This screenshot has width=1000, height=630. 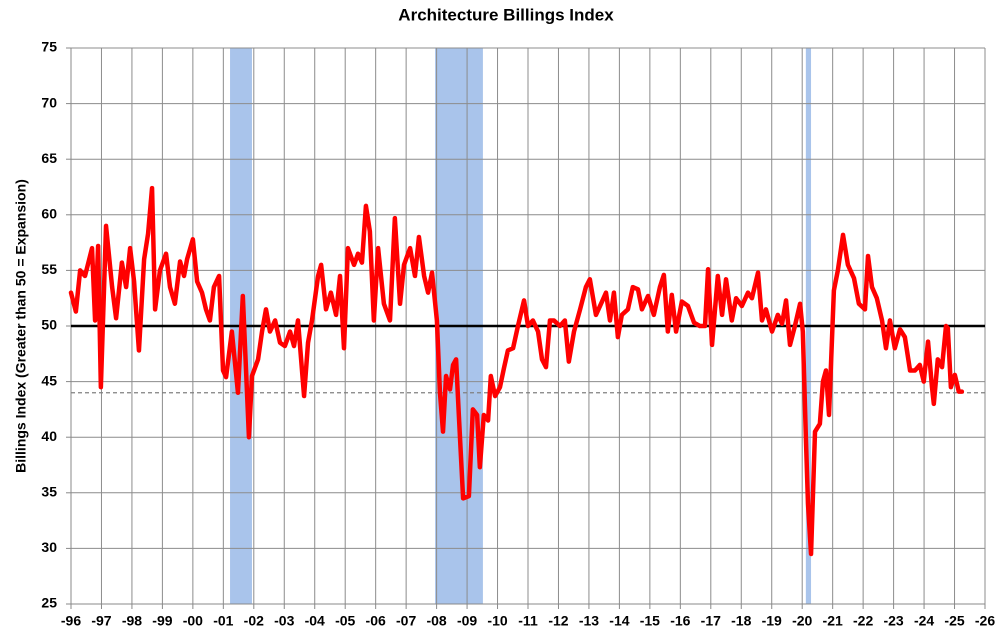 I want to click on y-tick-label: 45, so click(x=49, y=380).